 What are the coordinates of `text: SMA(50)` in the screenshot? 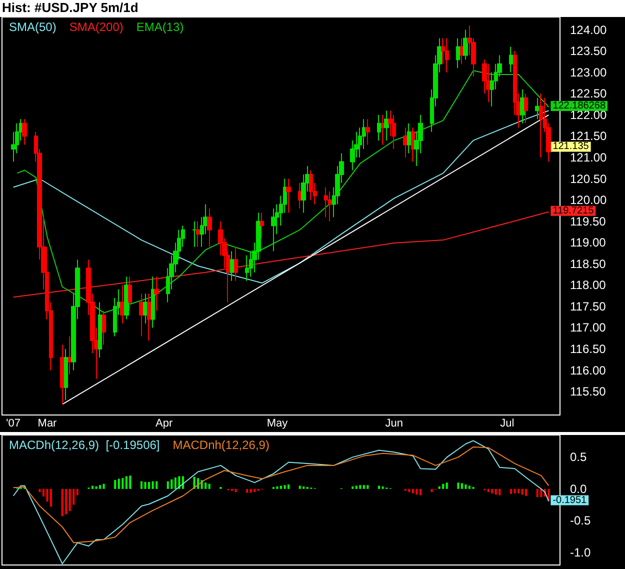 It's located at (32, 27).